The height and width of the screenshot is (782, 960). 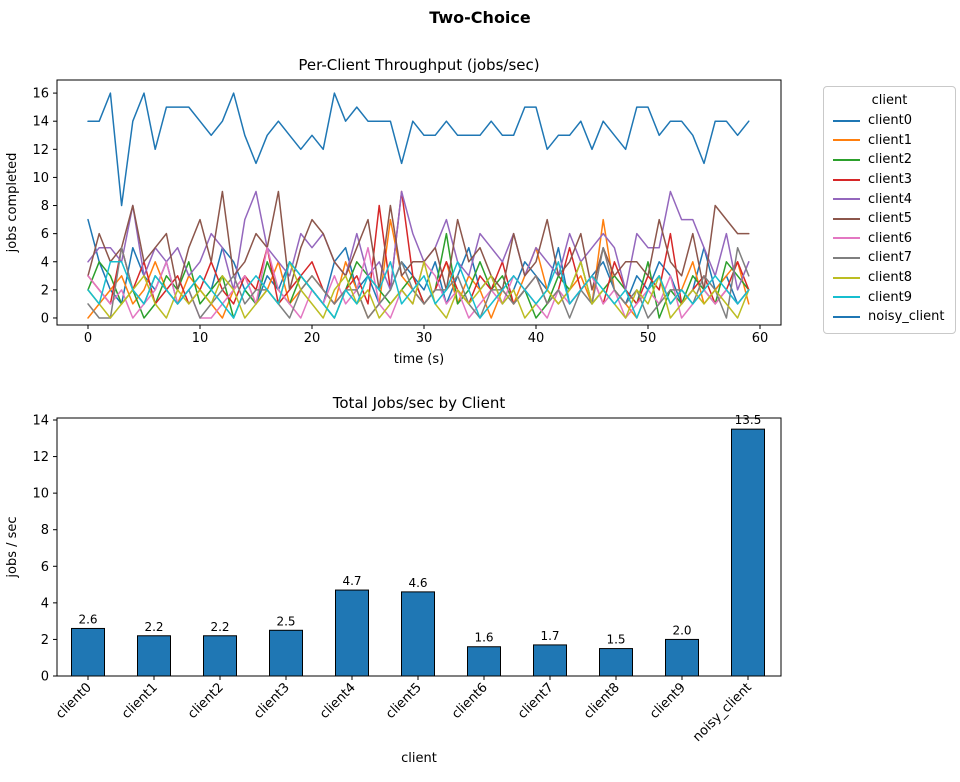 I want to click on legend-item-client2: client2, so click(x=889, y=160).